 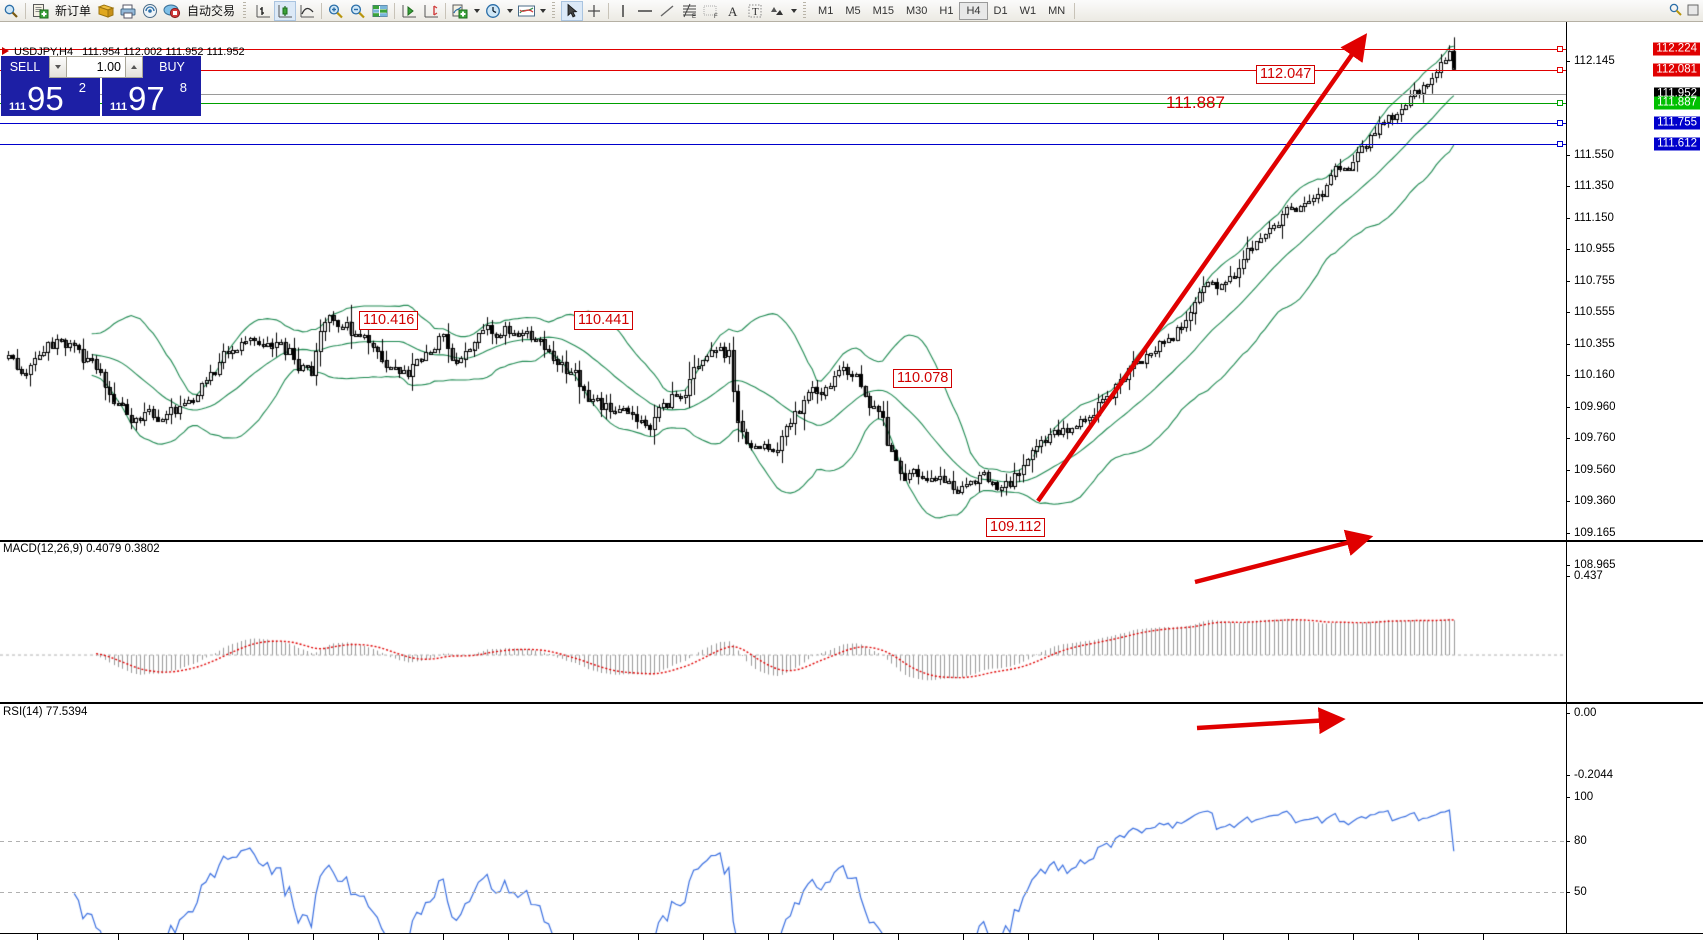 I want to click on horizontal-line-icon, so click(x=645, y=11).